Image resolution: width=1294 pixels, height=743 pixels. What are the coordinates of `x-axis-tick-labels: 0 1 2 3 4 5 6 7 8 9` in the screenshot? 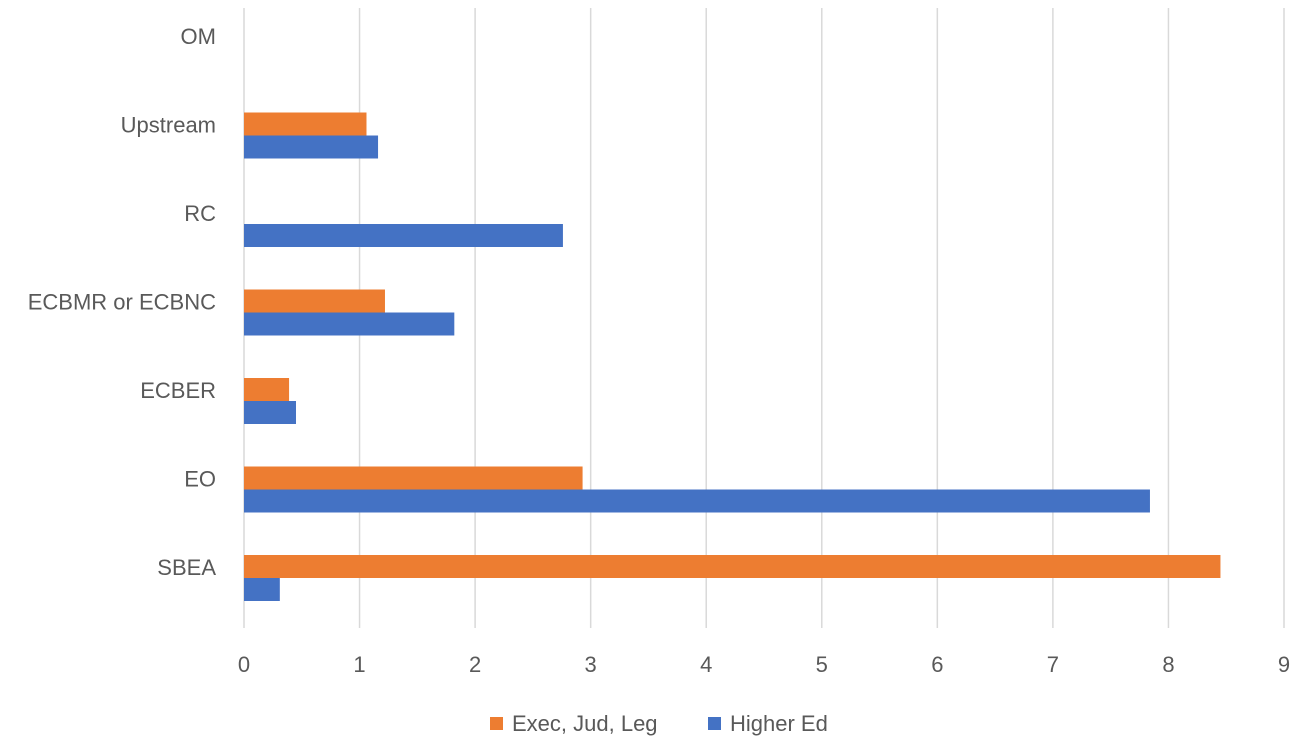 It's located at (764, 664).